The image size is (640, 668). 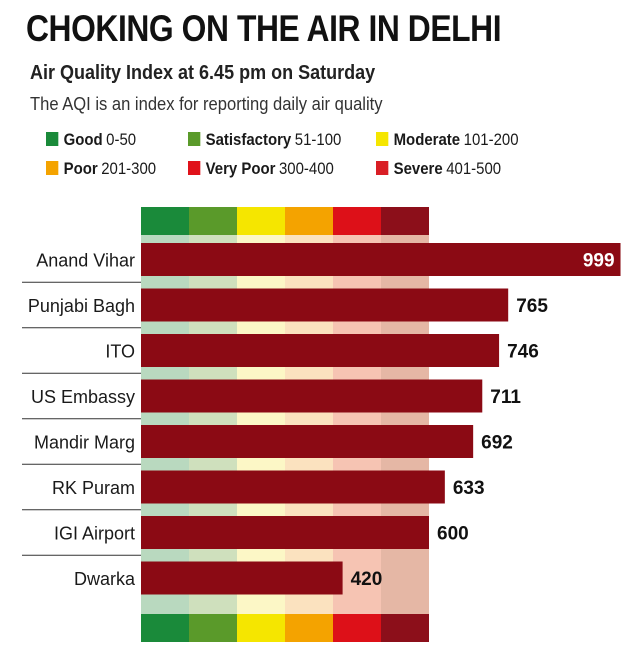 I want to click on legend-severe: Severe 401-500, so click(x=438, y=169).